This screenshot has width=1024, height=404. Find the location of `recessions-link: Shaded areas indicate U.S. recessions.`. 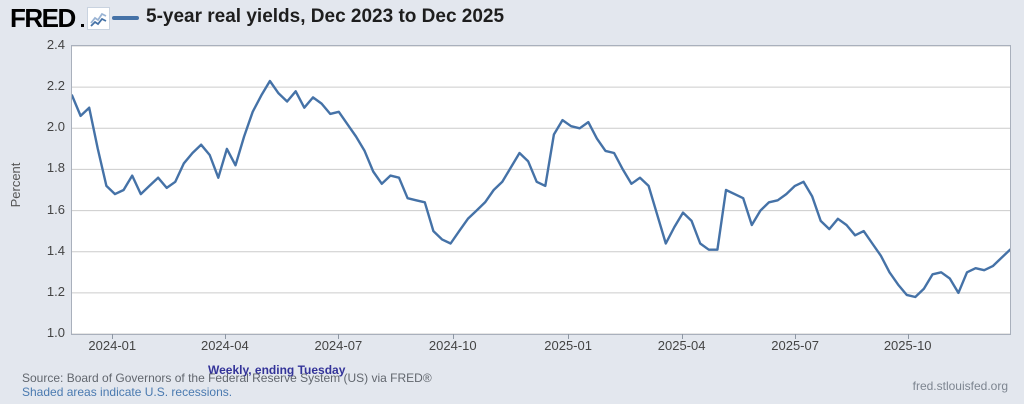

recessions-link: Shaded areas indicate U.S. recessions. is located at coordinates (127, 392).